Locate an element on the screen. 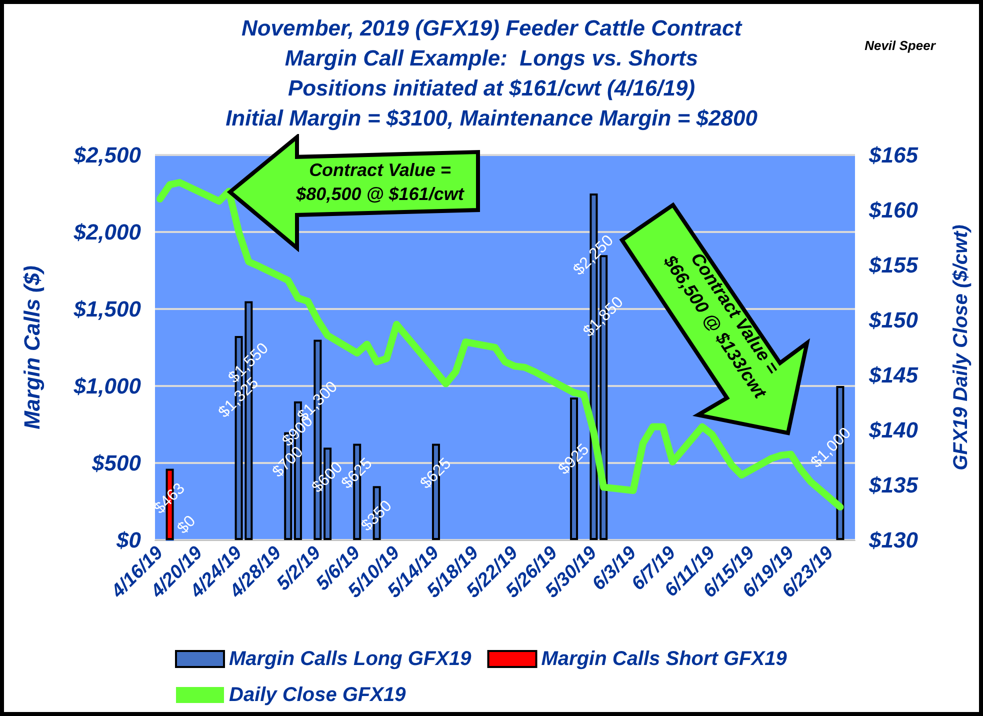 This screenshot has height=716, width=983. y-tick-label: $500 is located at coordinates (116, 463).